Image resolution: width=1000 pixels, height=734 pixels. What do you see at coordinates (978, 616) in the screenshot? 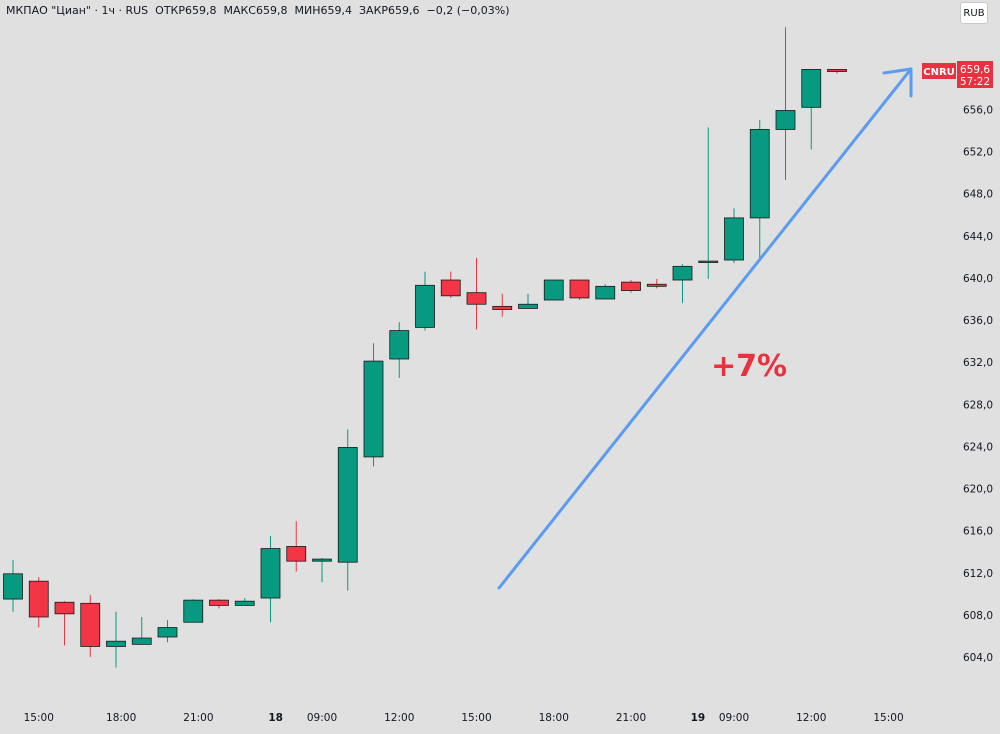
I see `price-tick-label: 608,0` at bounding box center [978, 616].